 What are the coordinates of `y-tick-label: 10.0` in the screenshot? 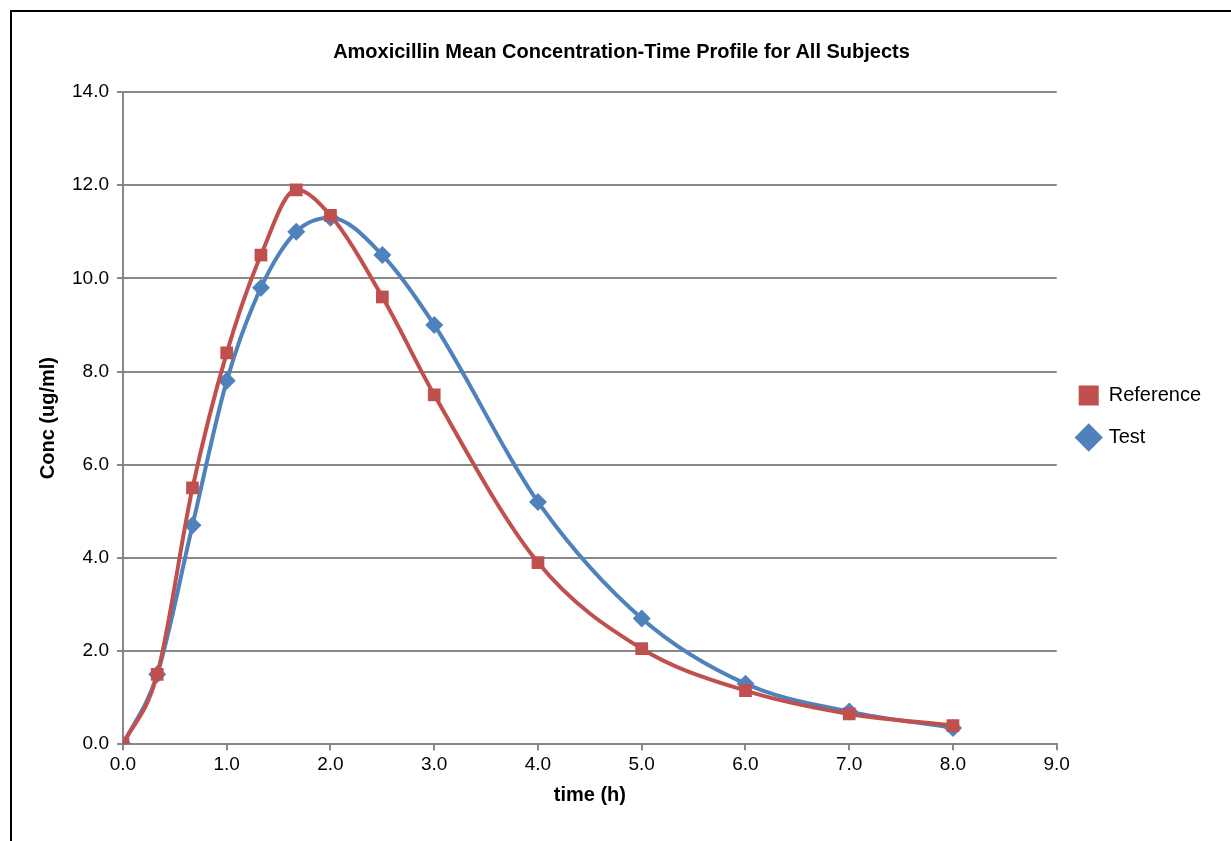 It's located at (90, 277).